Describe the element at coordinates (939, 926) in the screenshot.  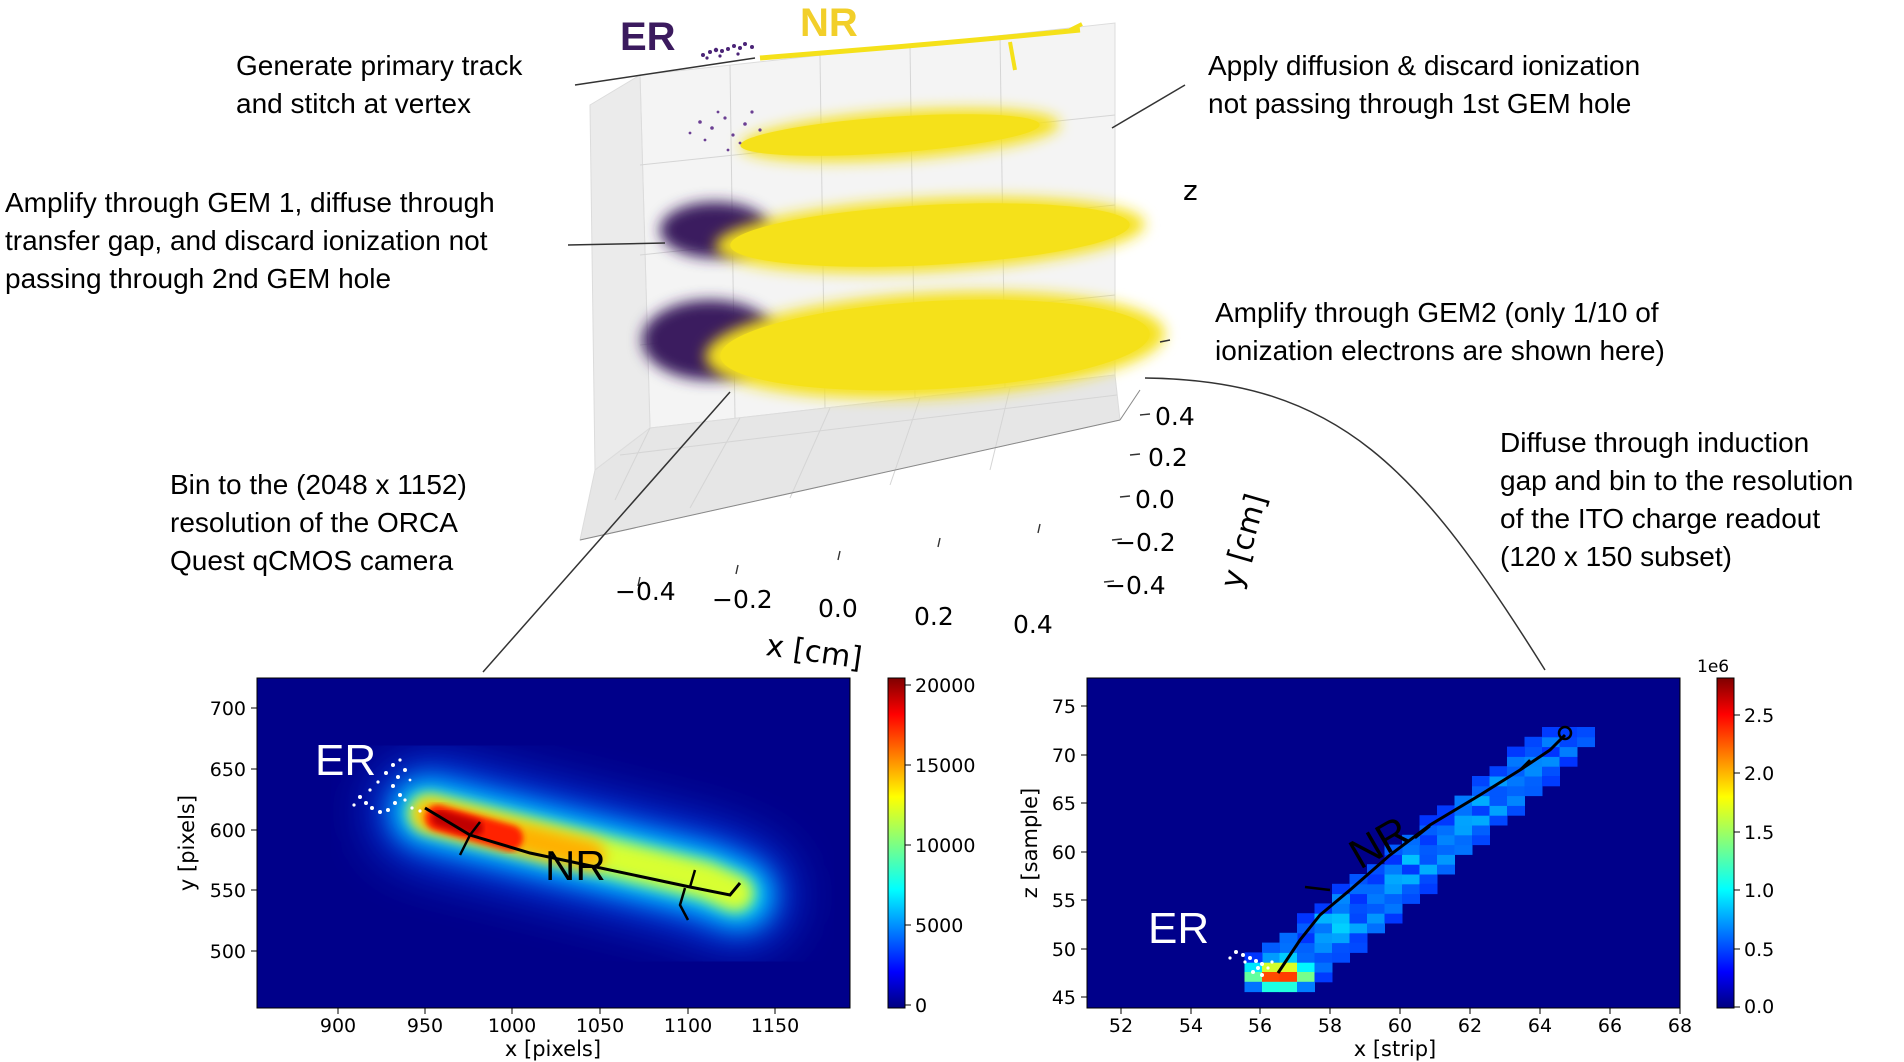
I see `camera-cbar-tick: 5000` at that location.